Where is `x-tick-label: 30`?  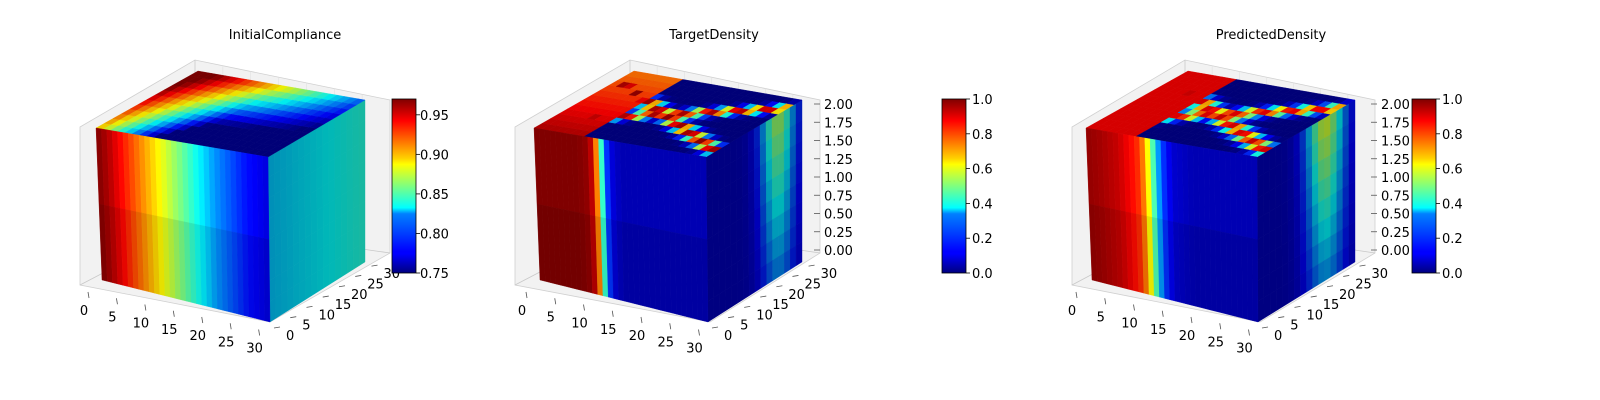 x-tick-label: 30 is located at coordinates (1244, 349).